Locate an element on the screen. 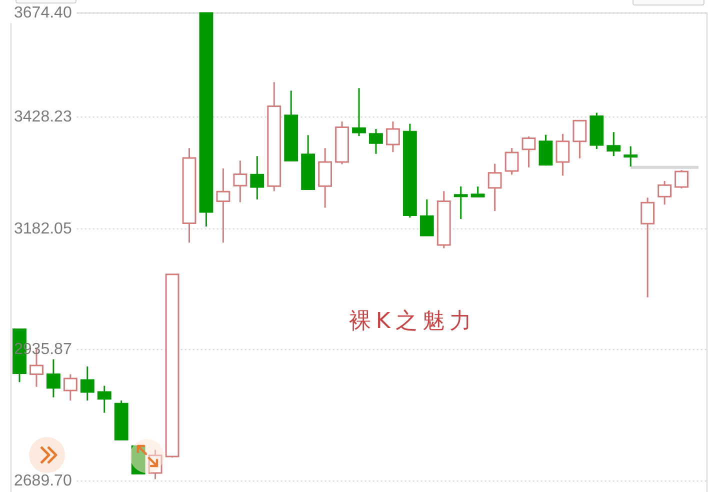  y-tick-label: 3674.40 is located at coordinates (43, 13).